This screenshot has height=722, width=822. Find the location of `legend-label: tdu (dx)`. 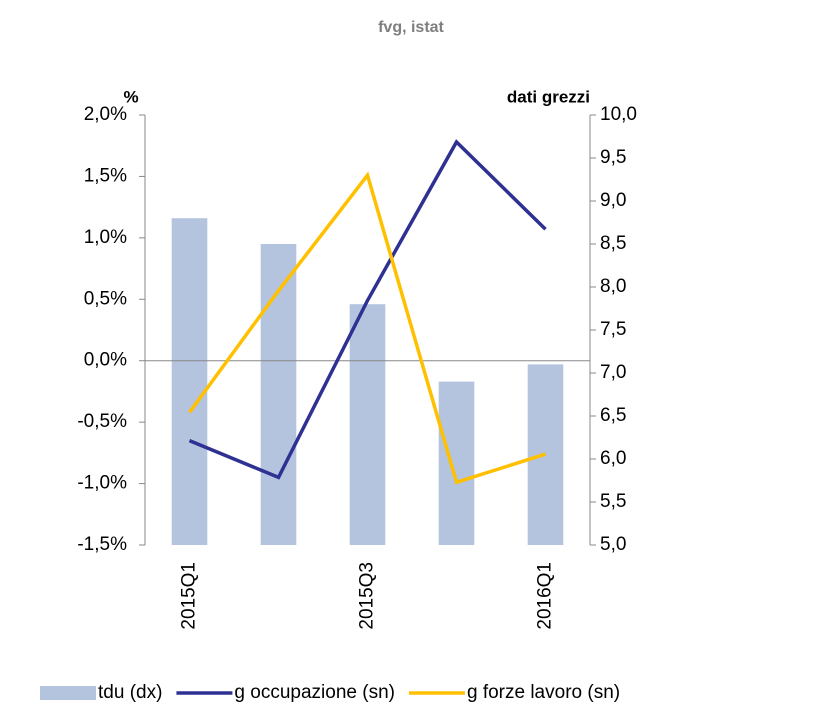

legend-label: tdu (dx) is located at coordinates (130, 692).